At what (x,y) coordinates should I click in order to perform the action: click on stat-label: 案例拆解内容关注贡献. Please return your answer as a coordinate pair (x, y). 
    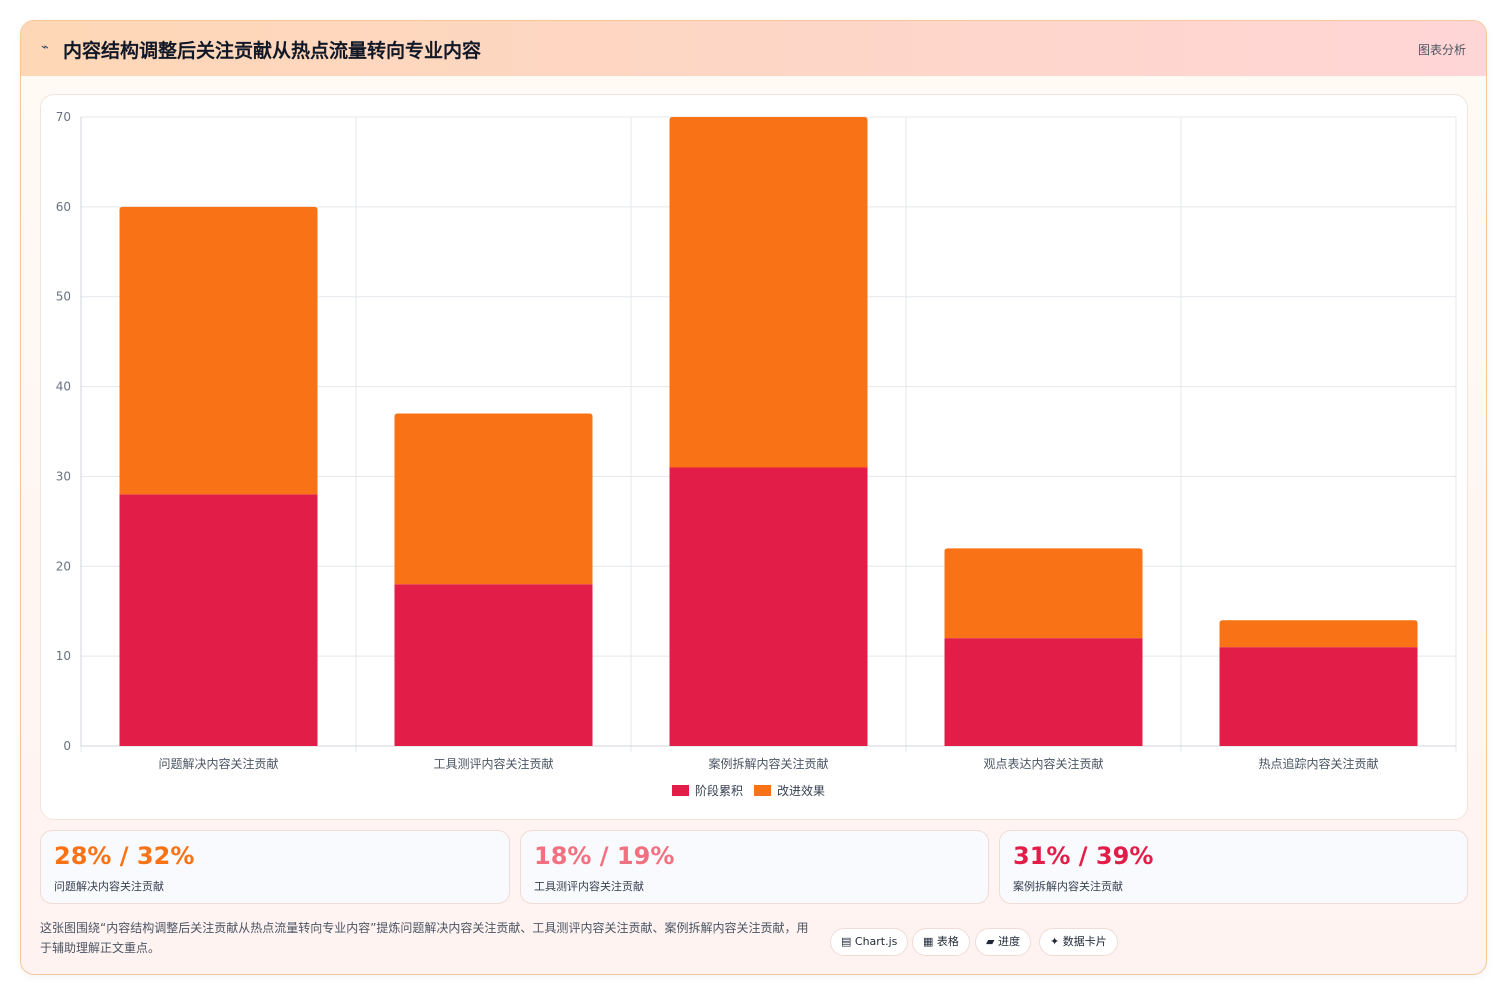
    Looking at the image, I should click on (1068, 886).